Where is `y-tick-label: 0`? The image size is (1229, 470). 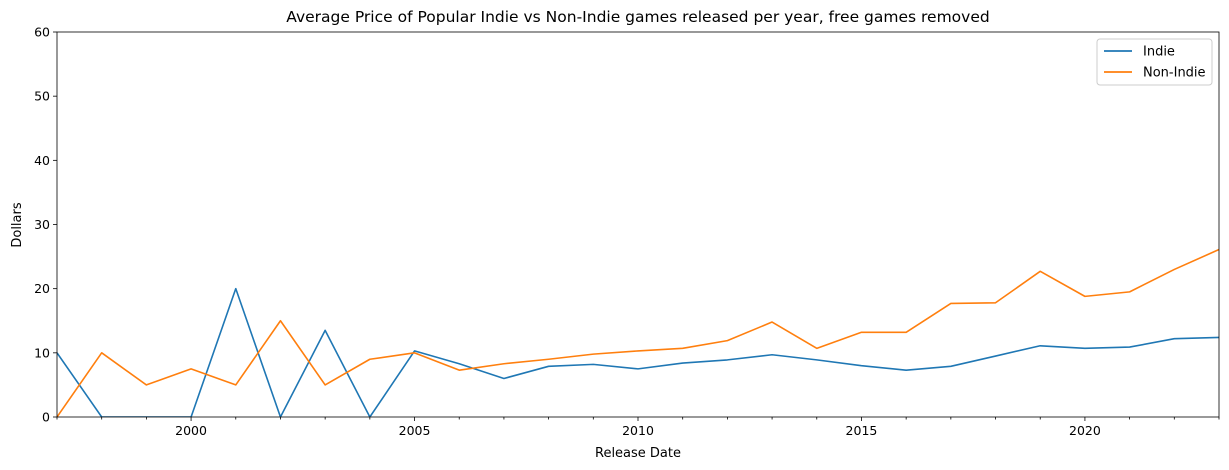
y-tick-label: 0 is located at coordinates (46, 417).